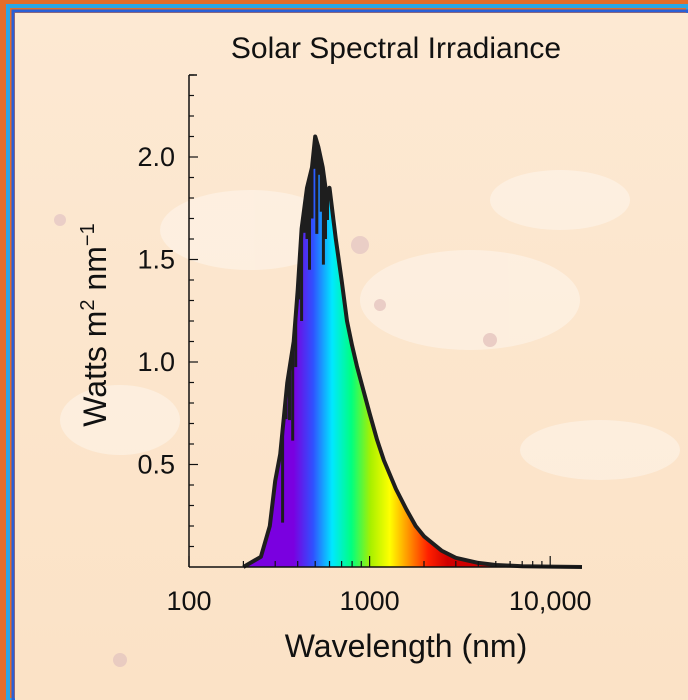 The image size is (688, 700). What do you see at coordinates (550, 601) in the screenshot?
I see `x-tick-label: 10,000` at bounding box center [550, 601].